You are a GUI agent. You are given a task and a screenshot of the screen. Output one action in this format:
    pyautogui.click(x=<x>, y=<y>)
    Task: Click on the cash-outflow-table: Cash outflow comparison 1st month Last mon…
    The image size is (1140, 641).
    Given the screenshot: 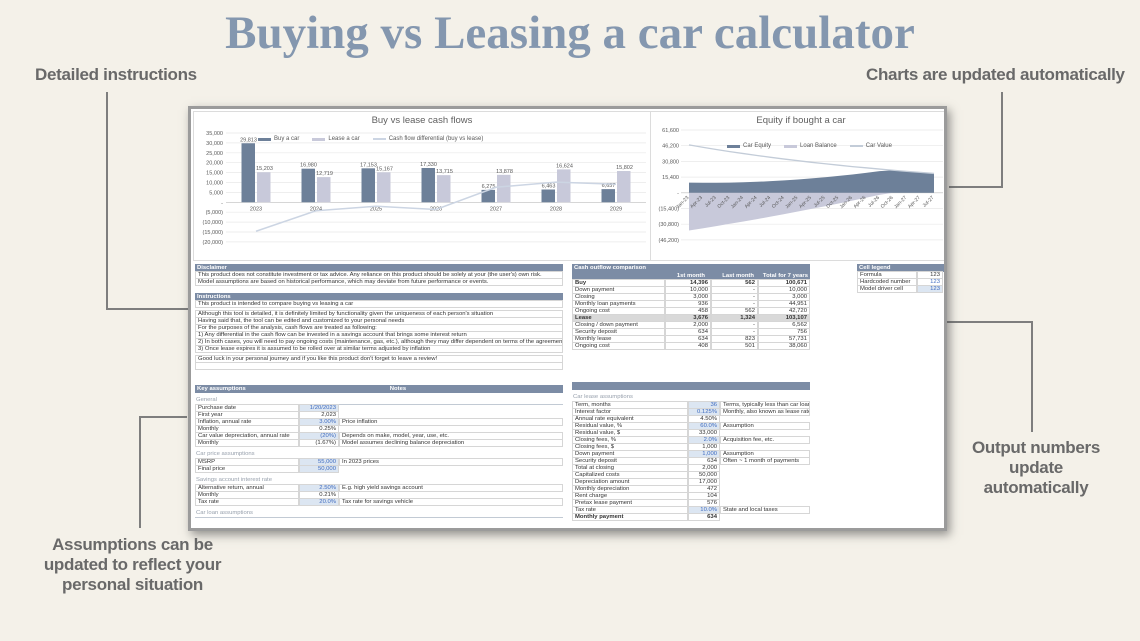 What is the action you would take?
    pyautogui.click(x=691, y=307)
    